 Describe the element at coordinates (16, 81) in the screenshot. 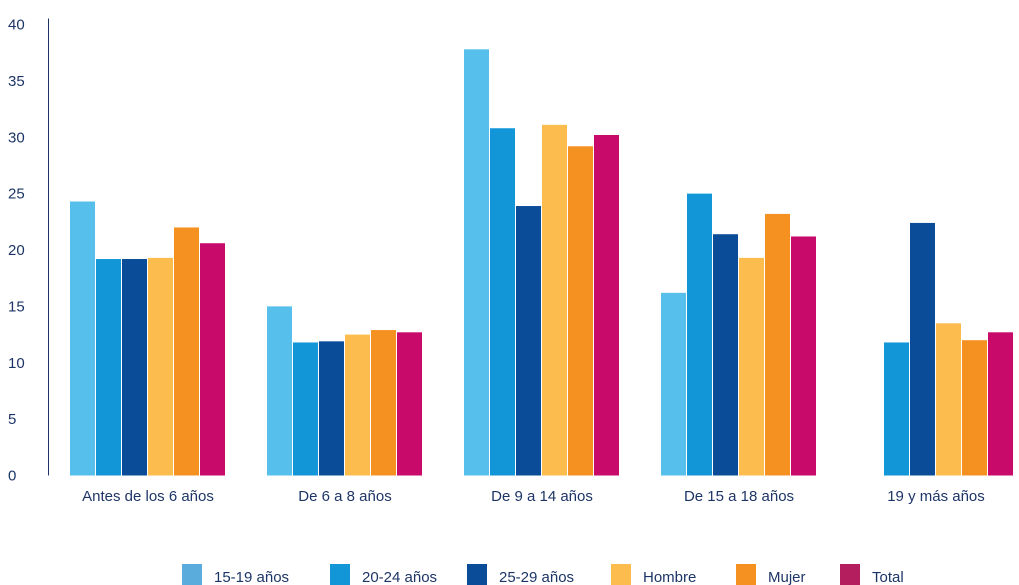

I see `y-tick-label: 35` at that location.